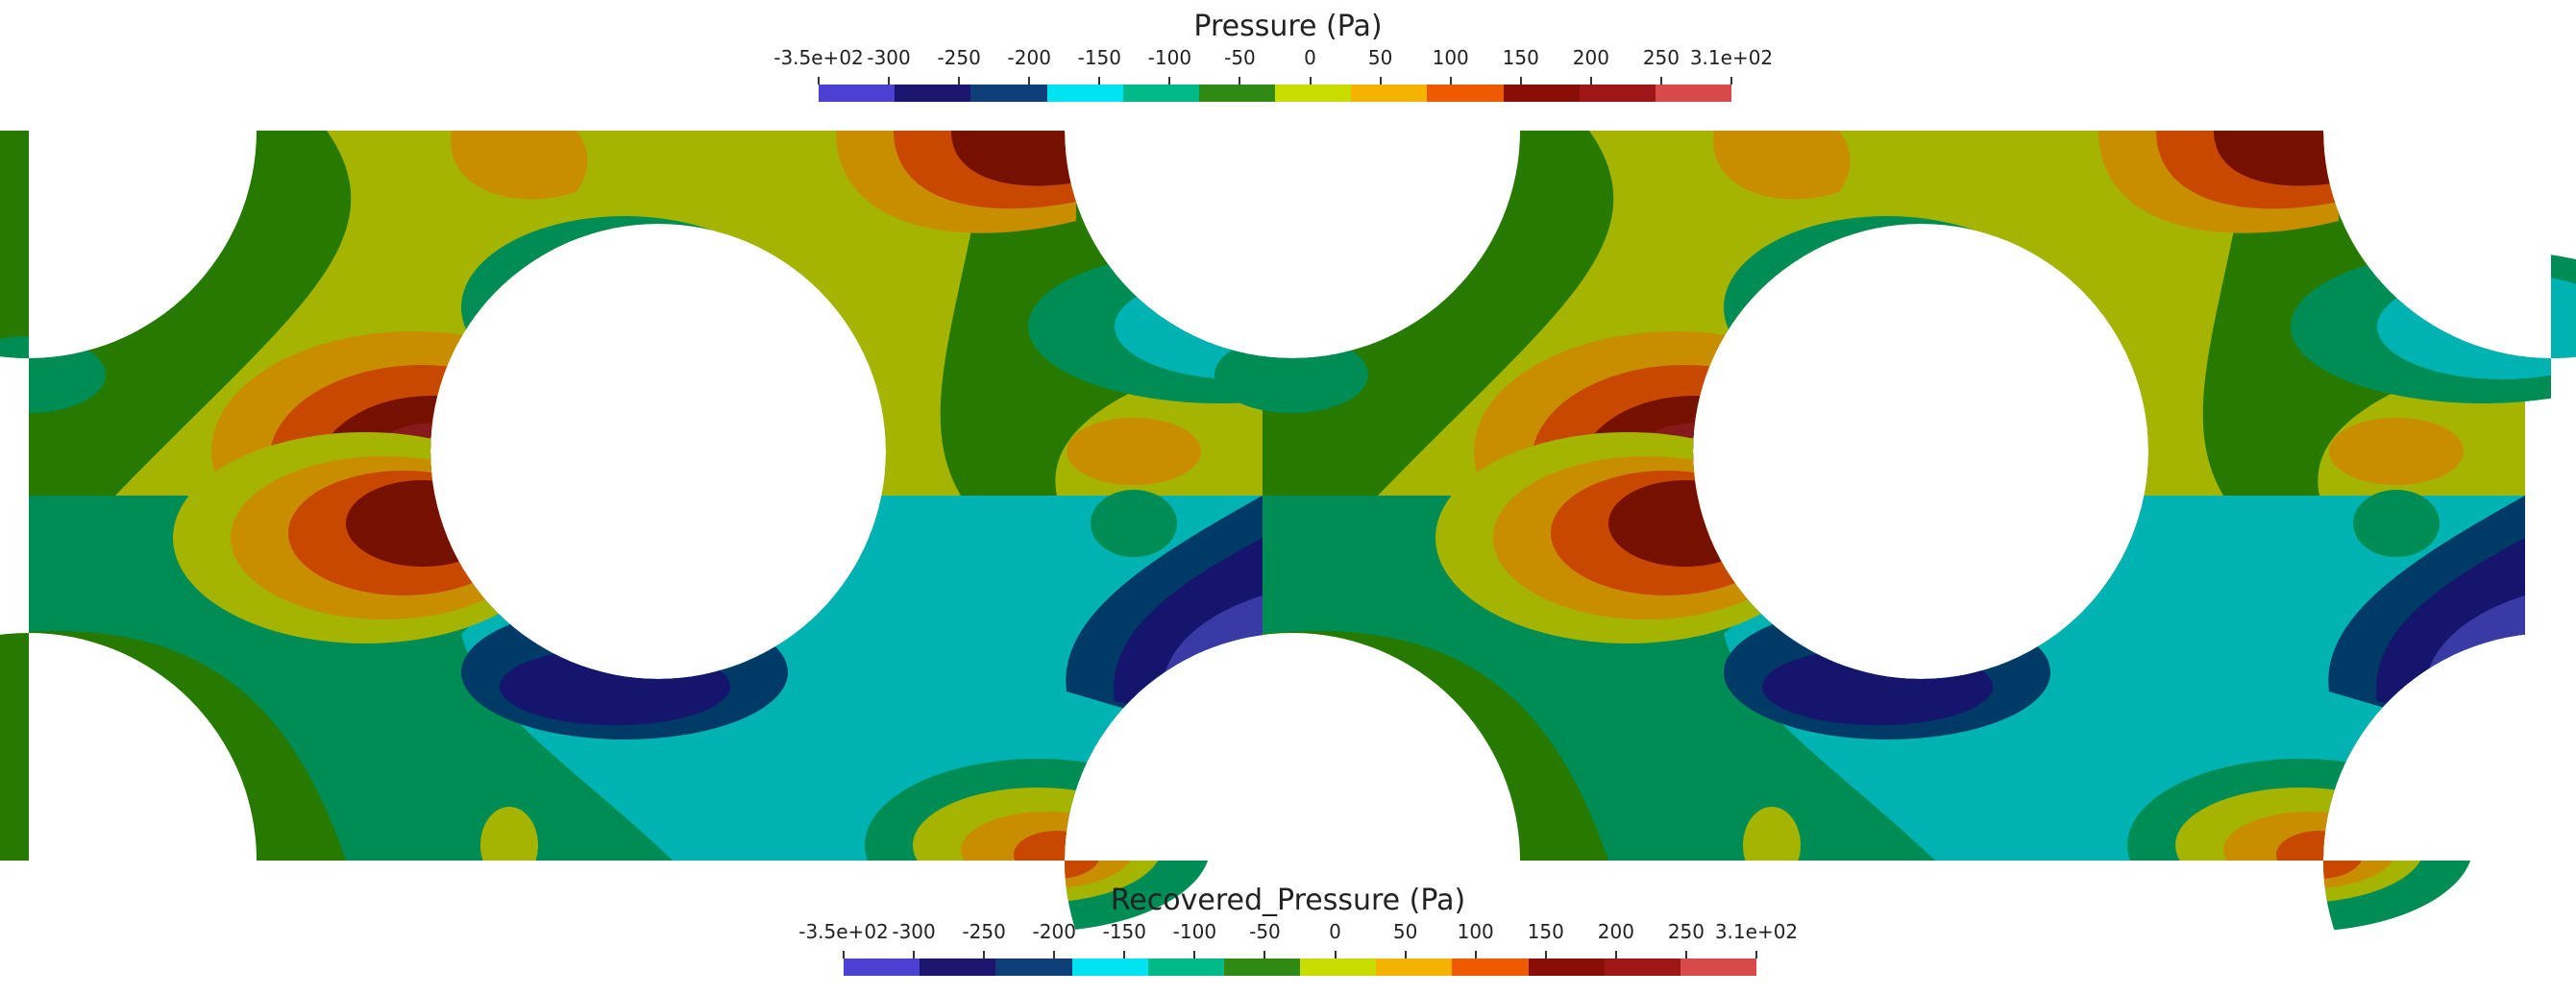 This screenshot has height=995, width=2576. I want to click on top-legend-tick-label: 250, so click(1661, 57).